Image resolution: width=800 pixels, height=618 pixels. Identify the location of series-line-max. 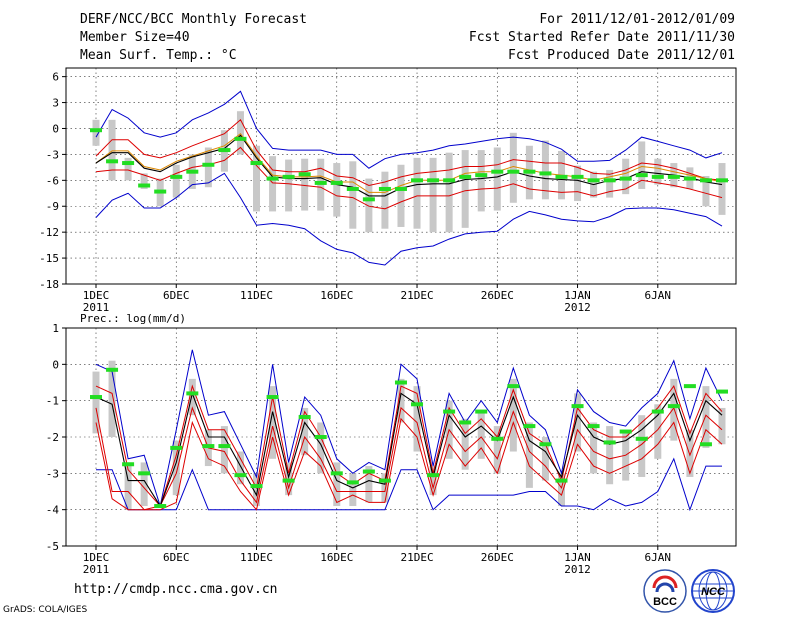
(409, 219).